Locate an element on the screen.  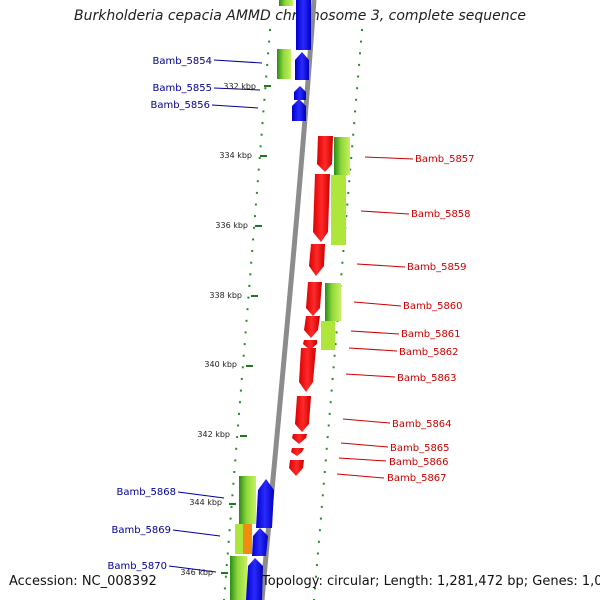
gene-label: Bamb_5864 is located at coordinates (422, 424).